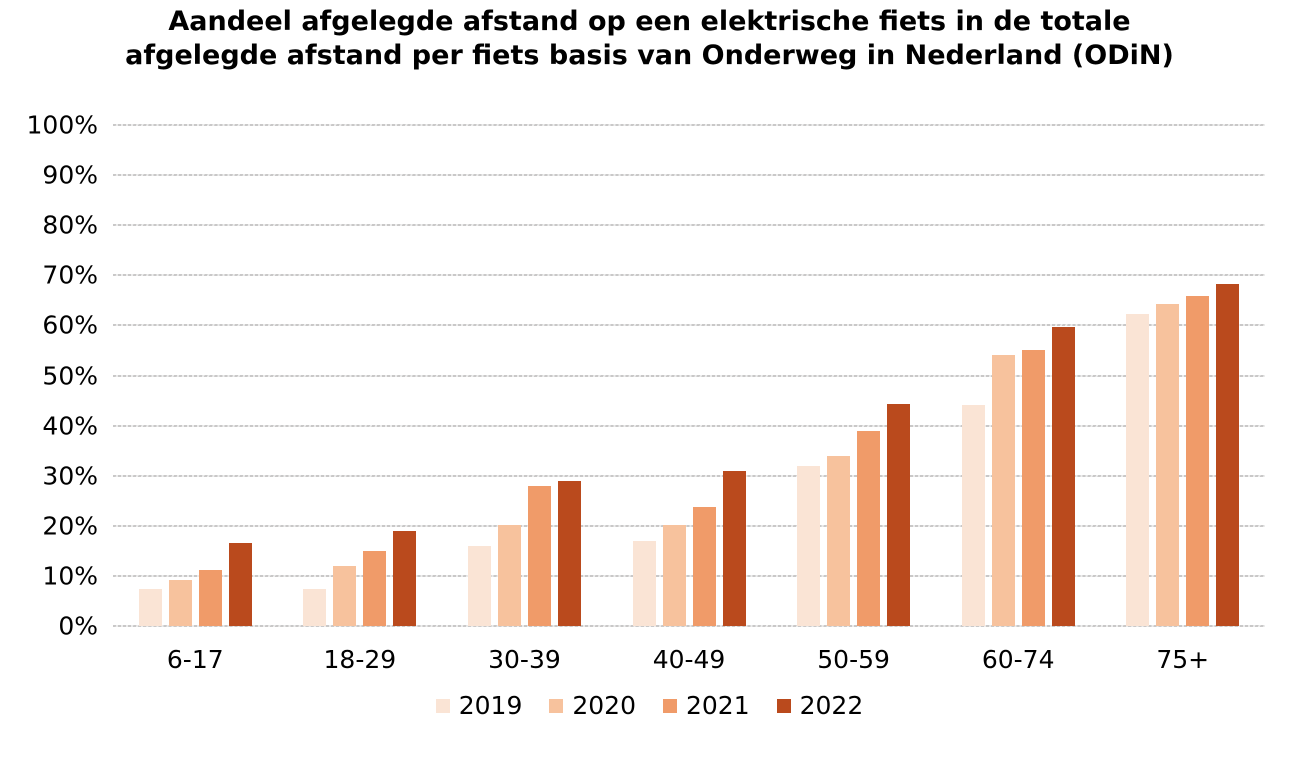  What do you see at coordinates (689, 425) in the screenshot?
I see `gridline-40%` at bounding box center [689, 425].